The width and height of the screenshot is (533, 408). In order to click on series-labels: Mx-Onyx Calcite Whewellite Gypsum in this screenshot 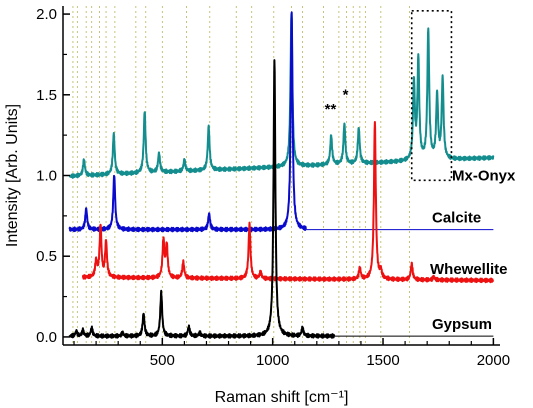, I will do `click(473, 251)`.